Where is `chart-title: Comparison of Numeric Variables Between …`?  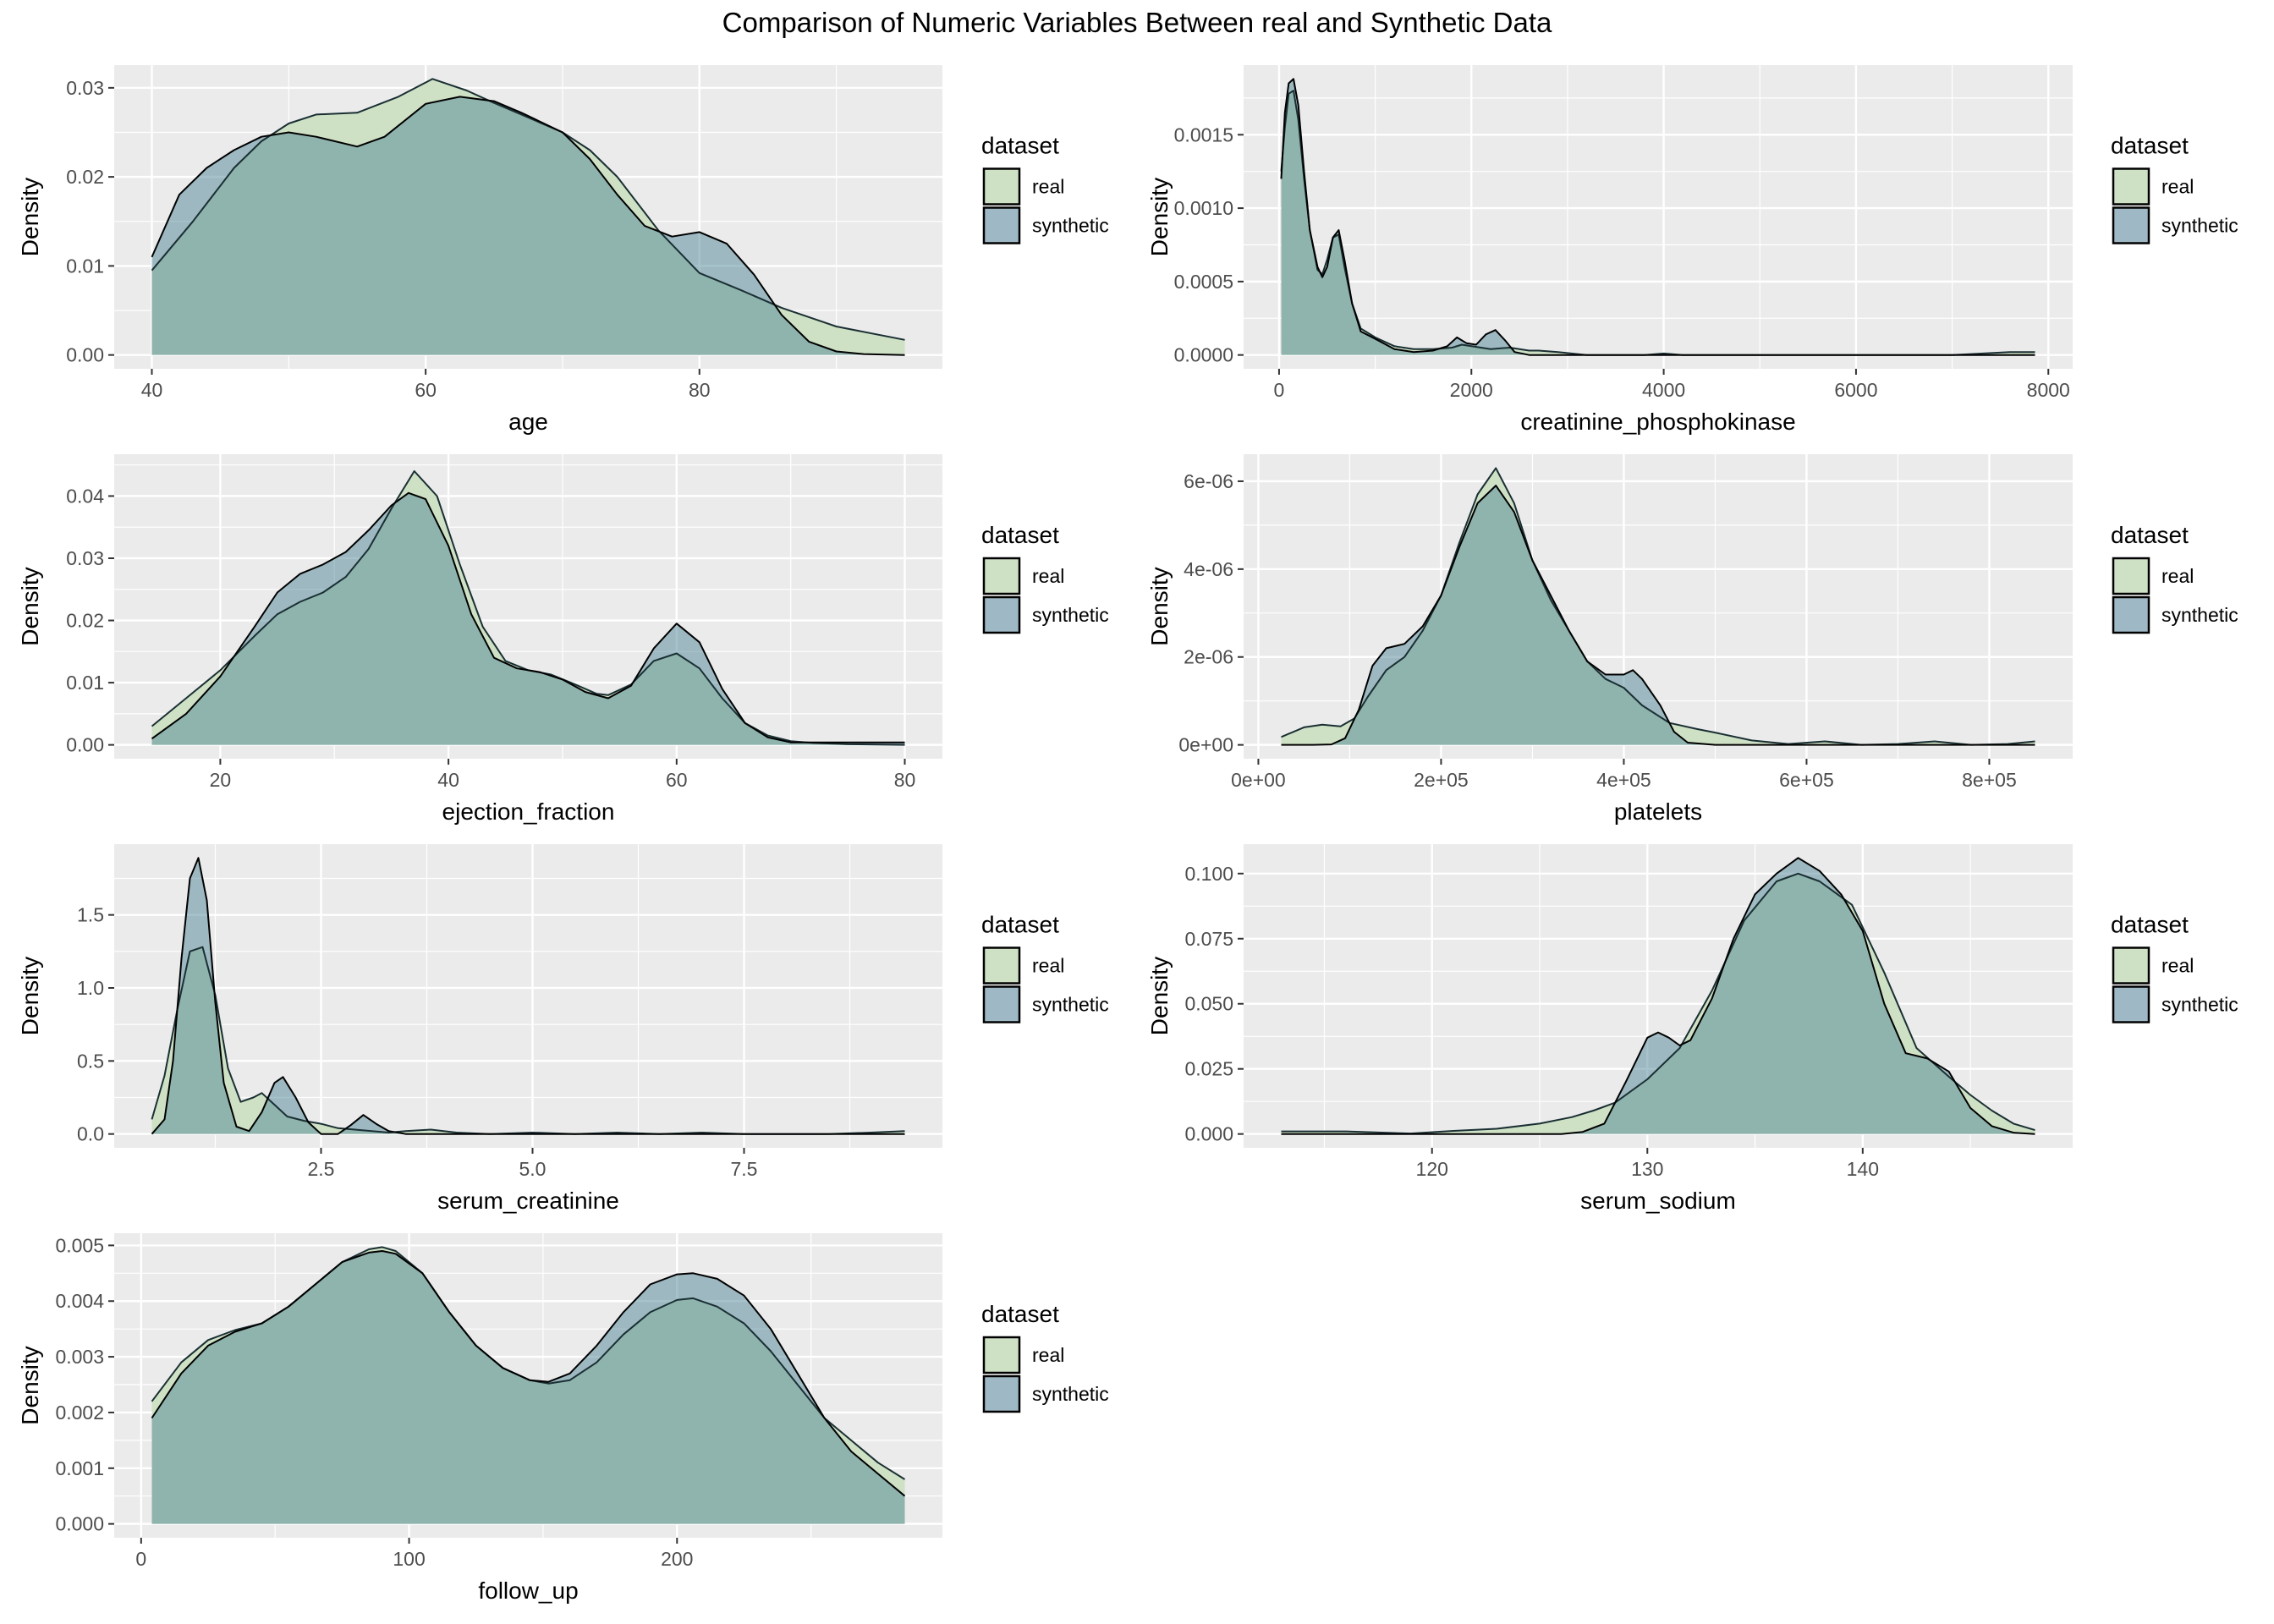 chart-title: Comparison of Numeric Variables Between … is located at coordinates (1137, 22).